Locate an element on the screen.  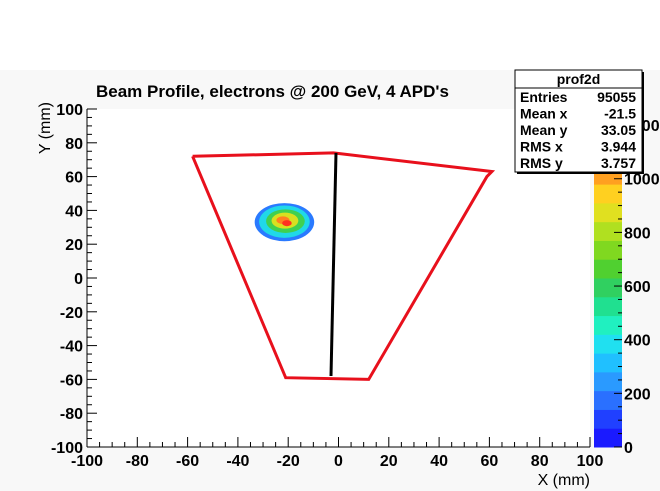
stats-row-value: 95055 is located at coordinates (616, 97).